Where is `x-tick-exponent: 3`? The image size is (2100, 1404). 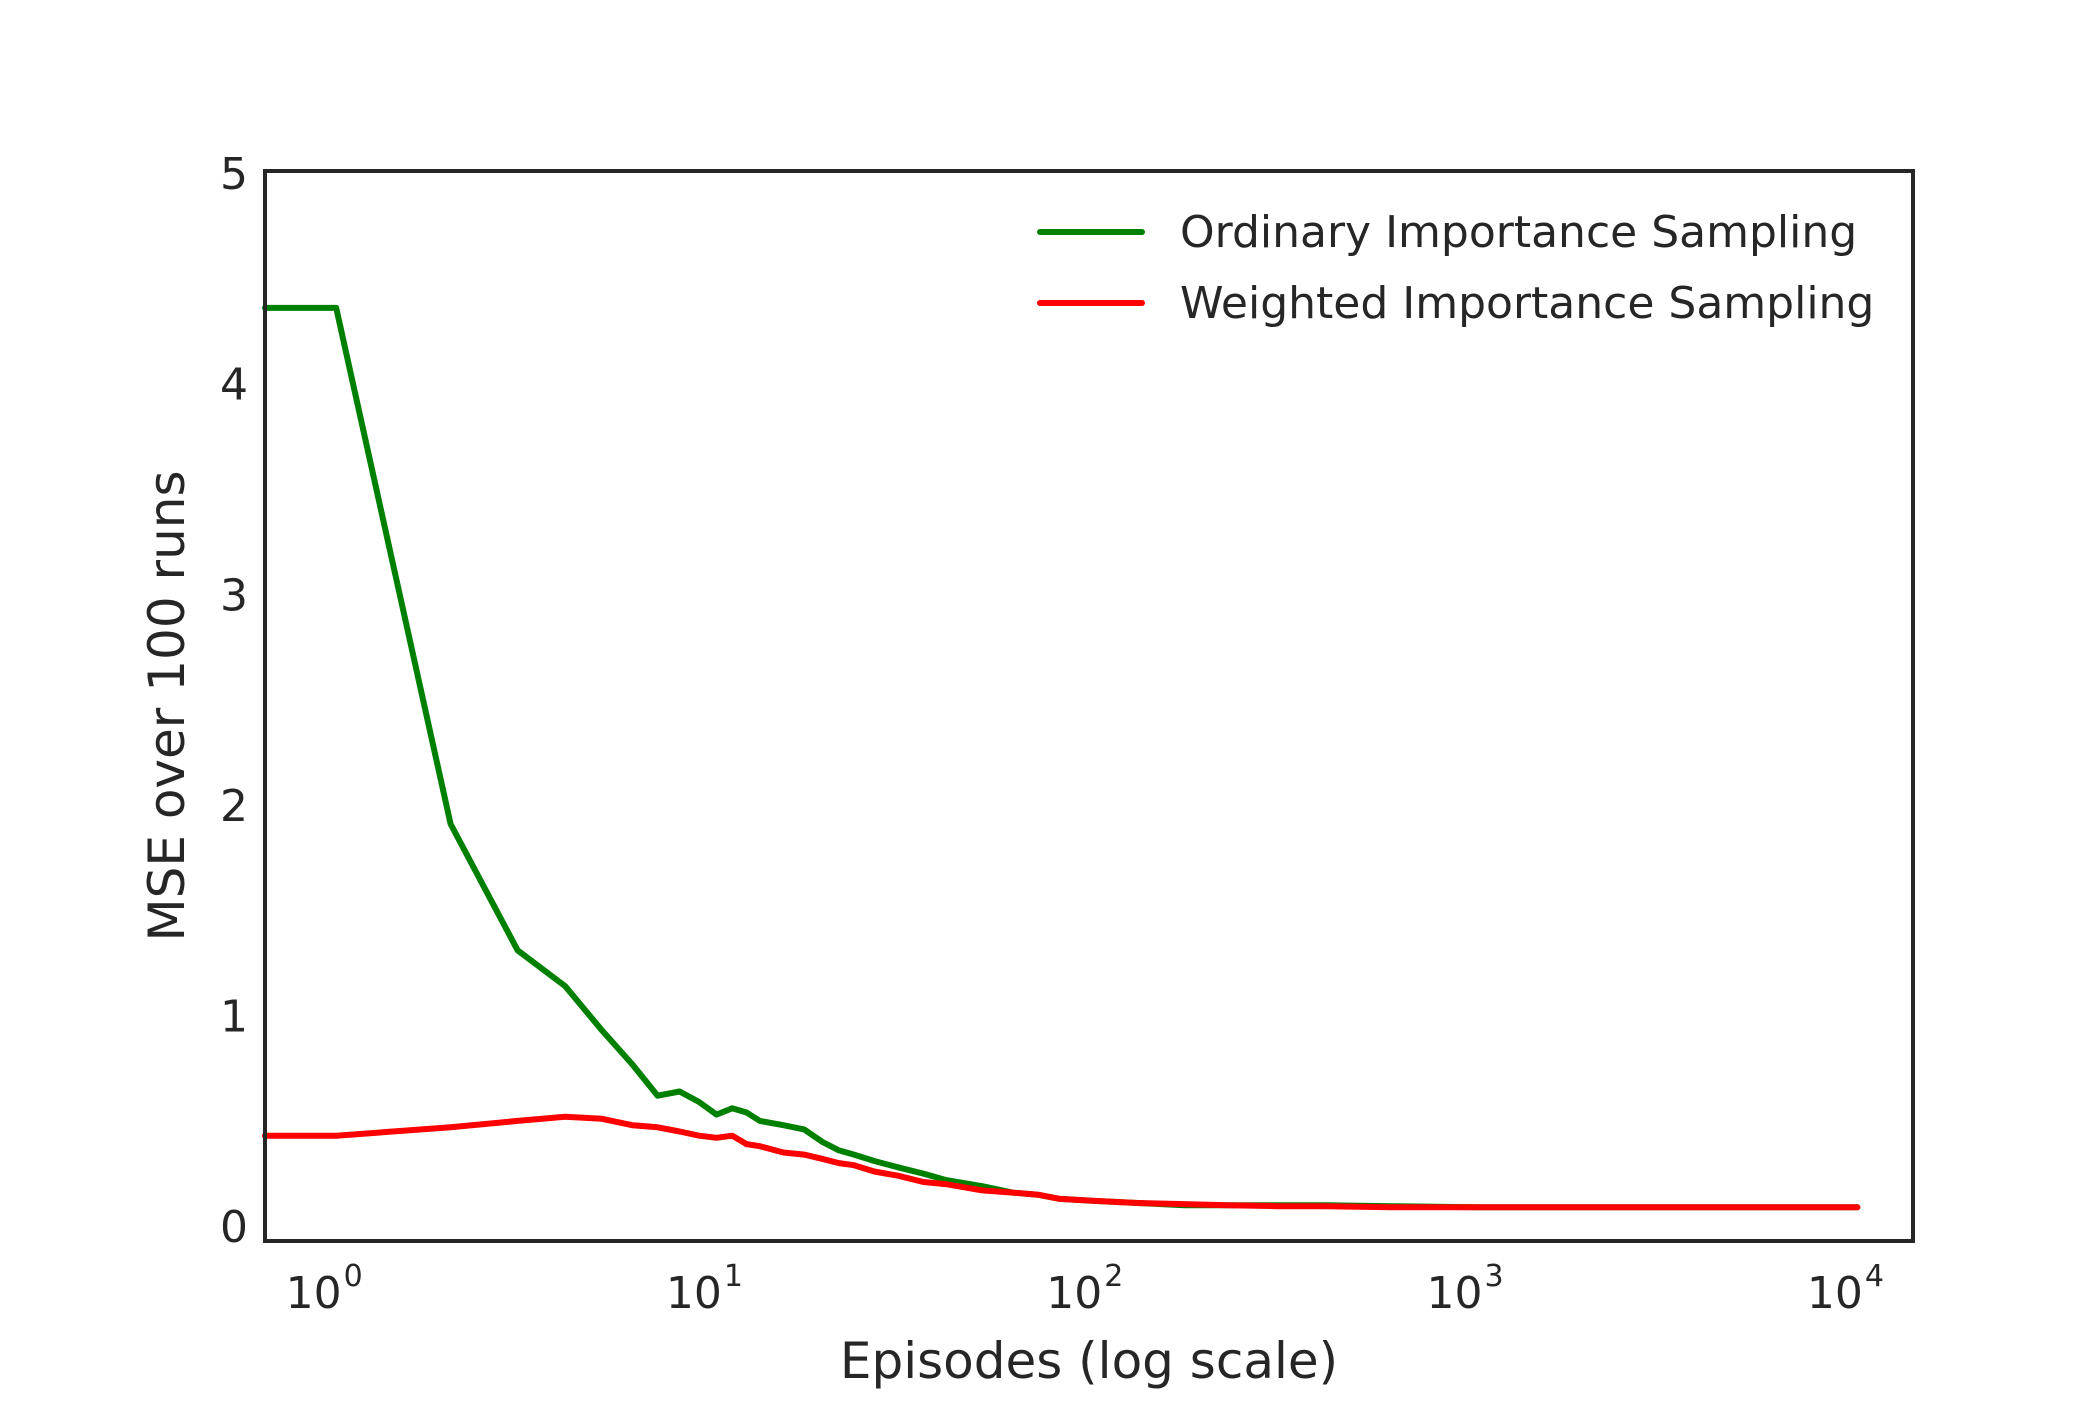 x-tick-exponent: 3 is located at coordinates (1494, 1276).